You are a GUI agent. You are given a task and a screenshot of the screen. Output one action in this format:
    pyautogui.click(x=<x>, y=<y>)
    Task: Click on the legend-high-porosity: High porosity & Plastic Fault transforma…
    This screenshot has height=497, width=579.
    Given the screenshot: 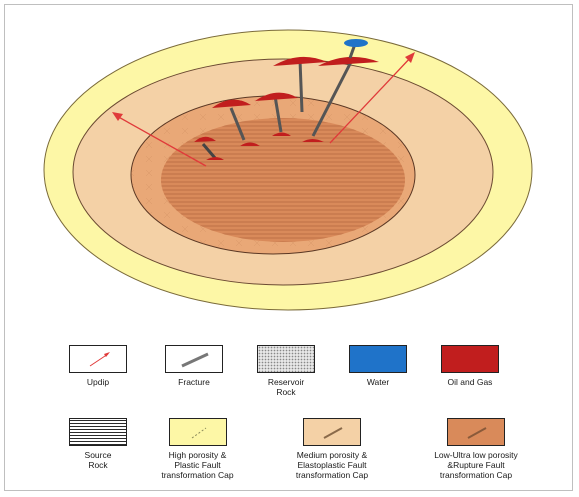 What is the action you would take?
    pyautogui.click(x=197, y=449)
    